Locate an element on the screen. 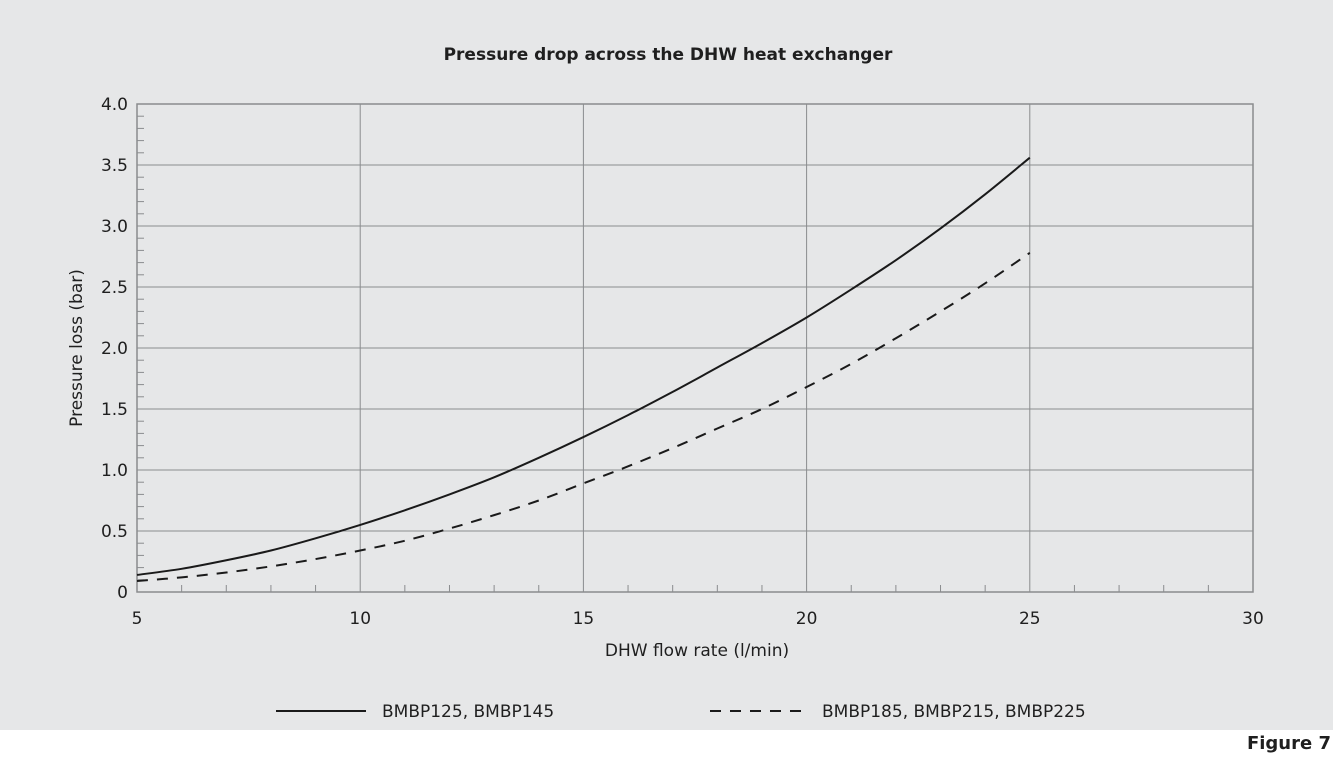 The width and height of the screenshot is (1337, 758). x-axis-label: DHW flow rate (l/min) is located at coordinates (697, 651).